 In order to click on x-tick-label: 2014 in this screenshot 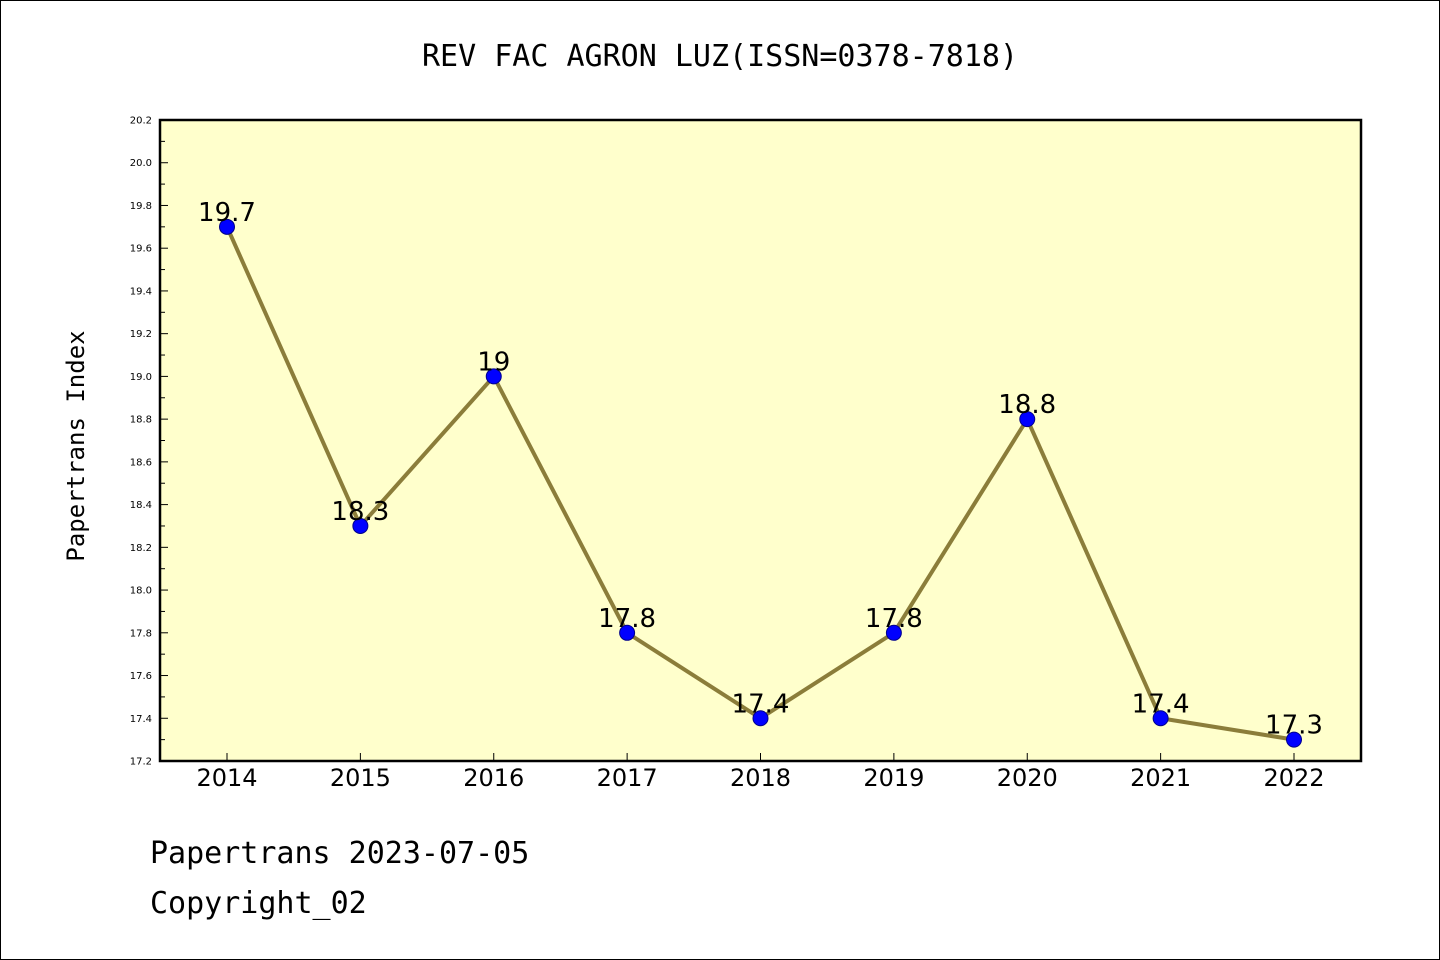, I will do `click(226, 778)`.